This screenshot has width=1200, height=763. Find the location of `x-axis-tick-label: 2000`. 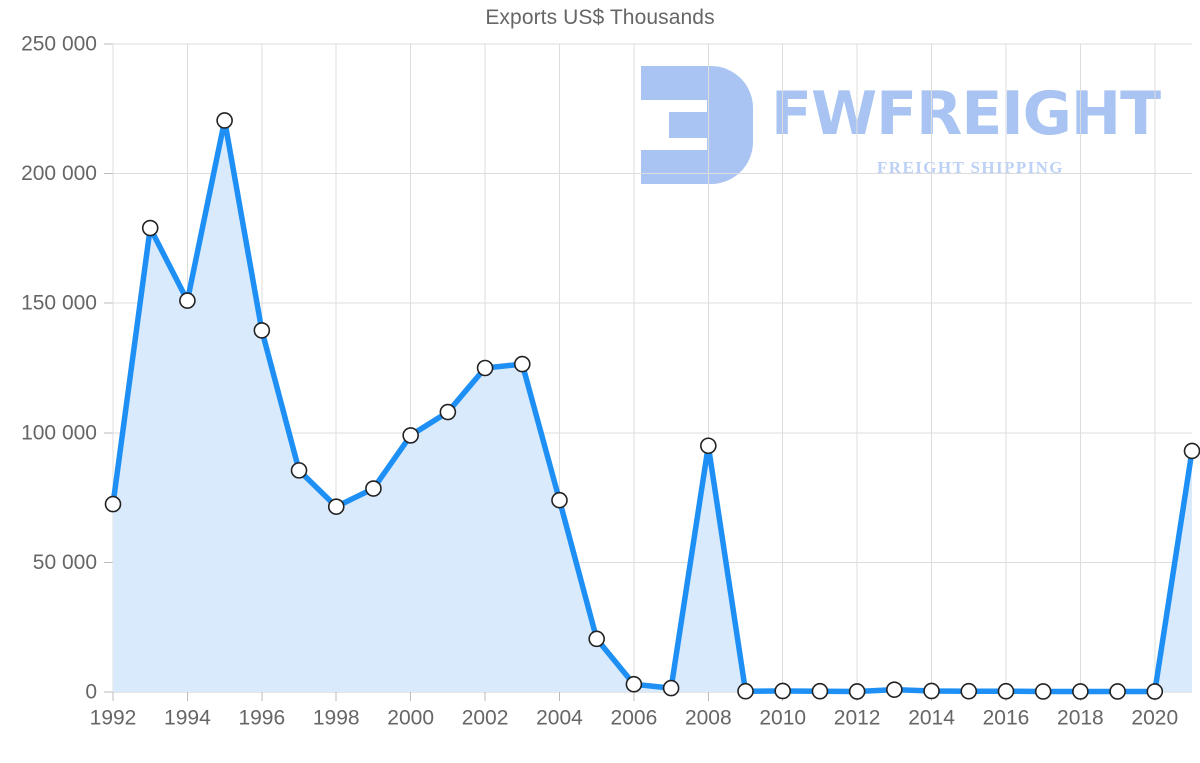

x-axis-tick-label: 2000 is located at coordinates (410, 717).